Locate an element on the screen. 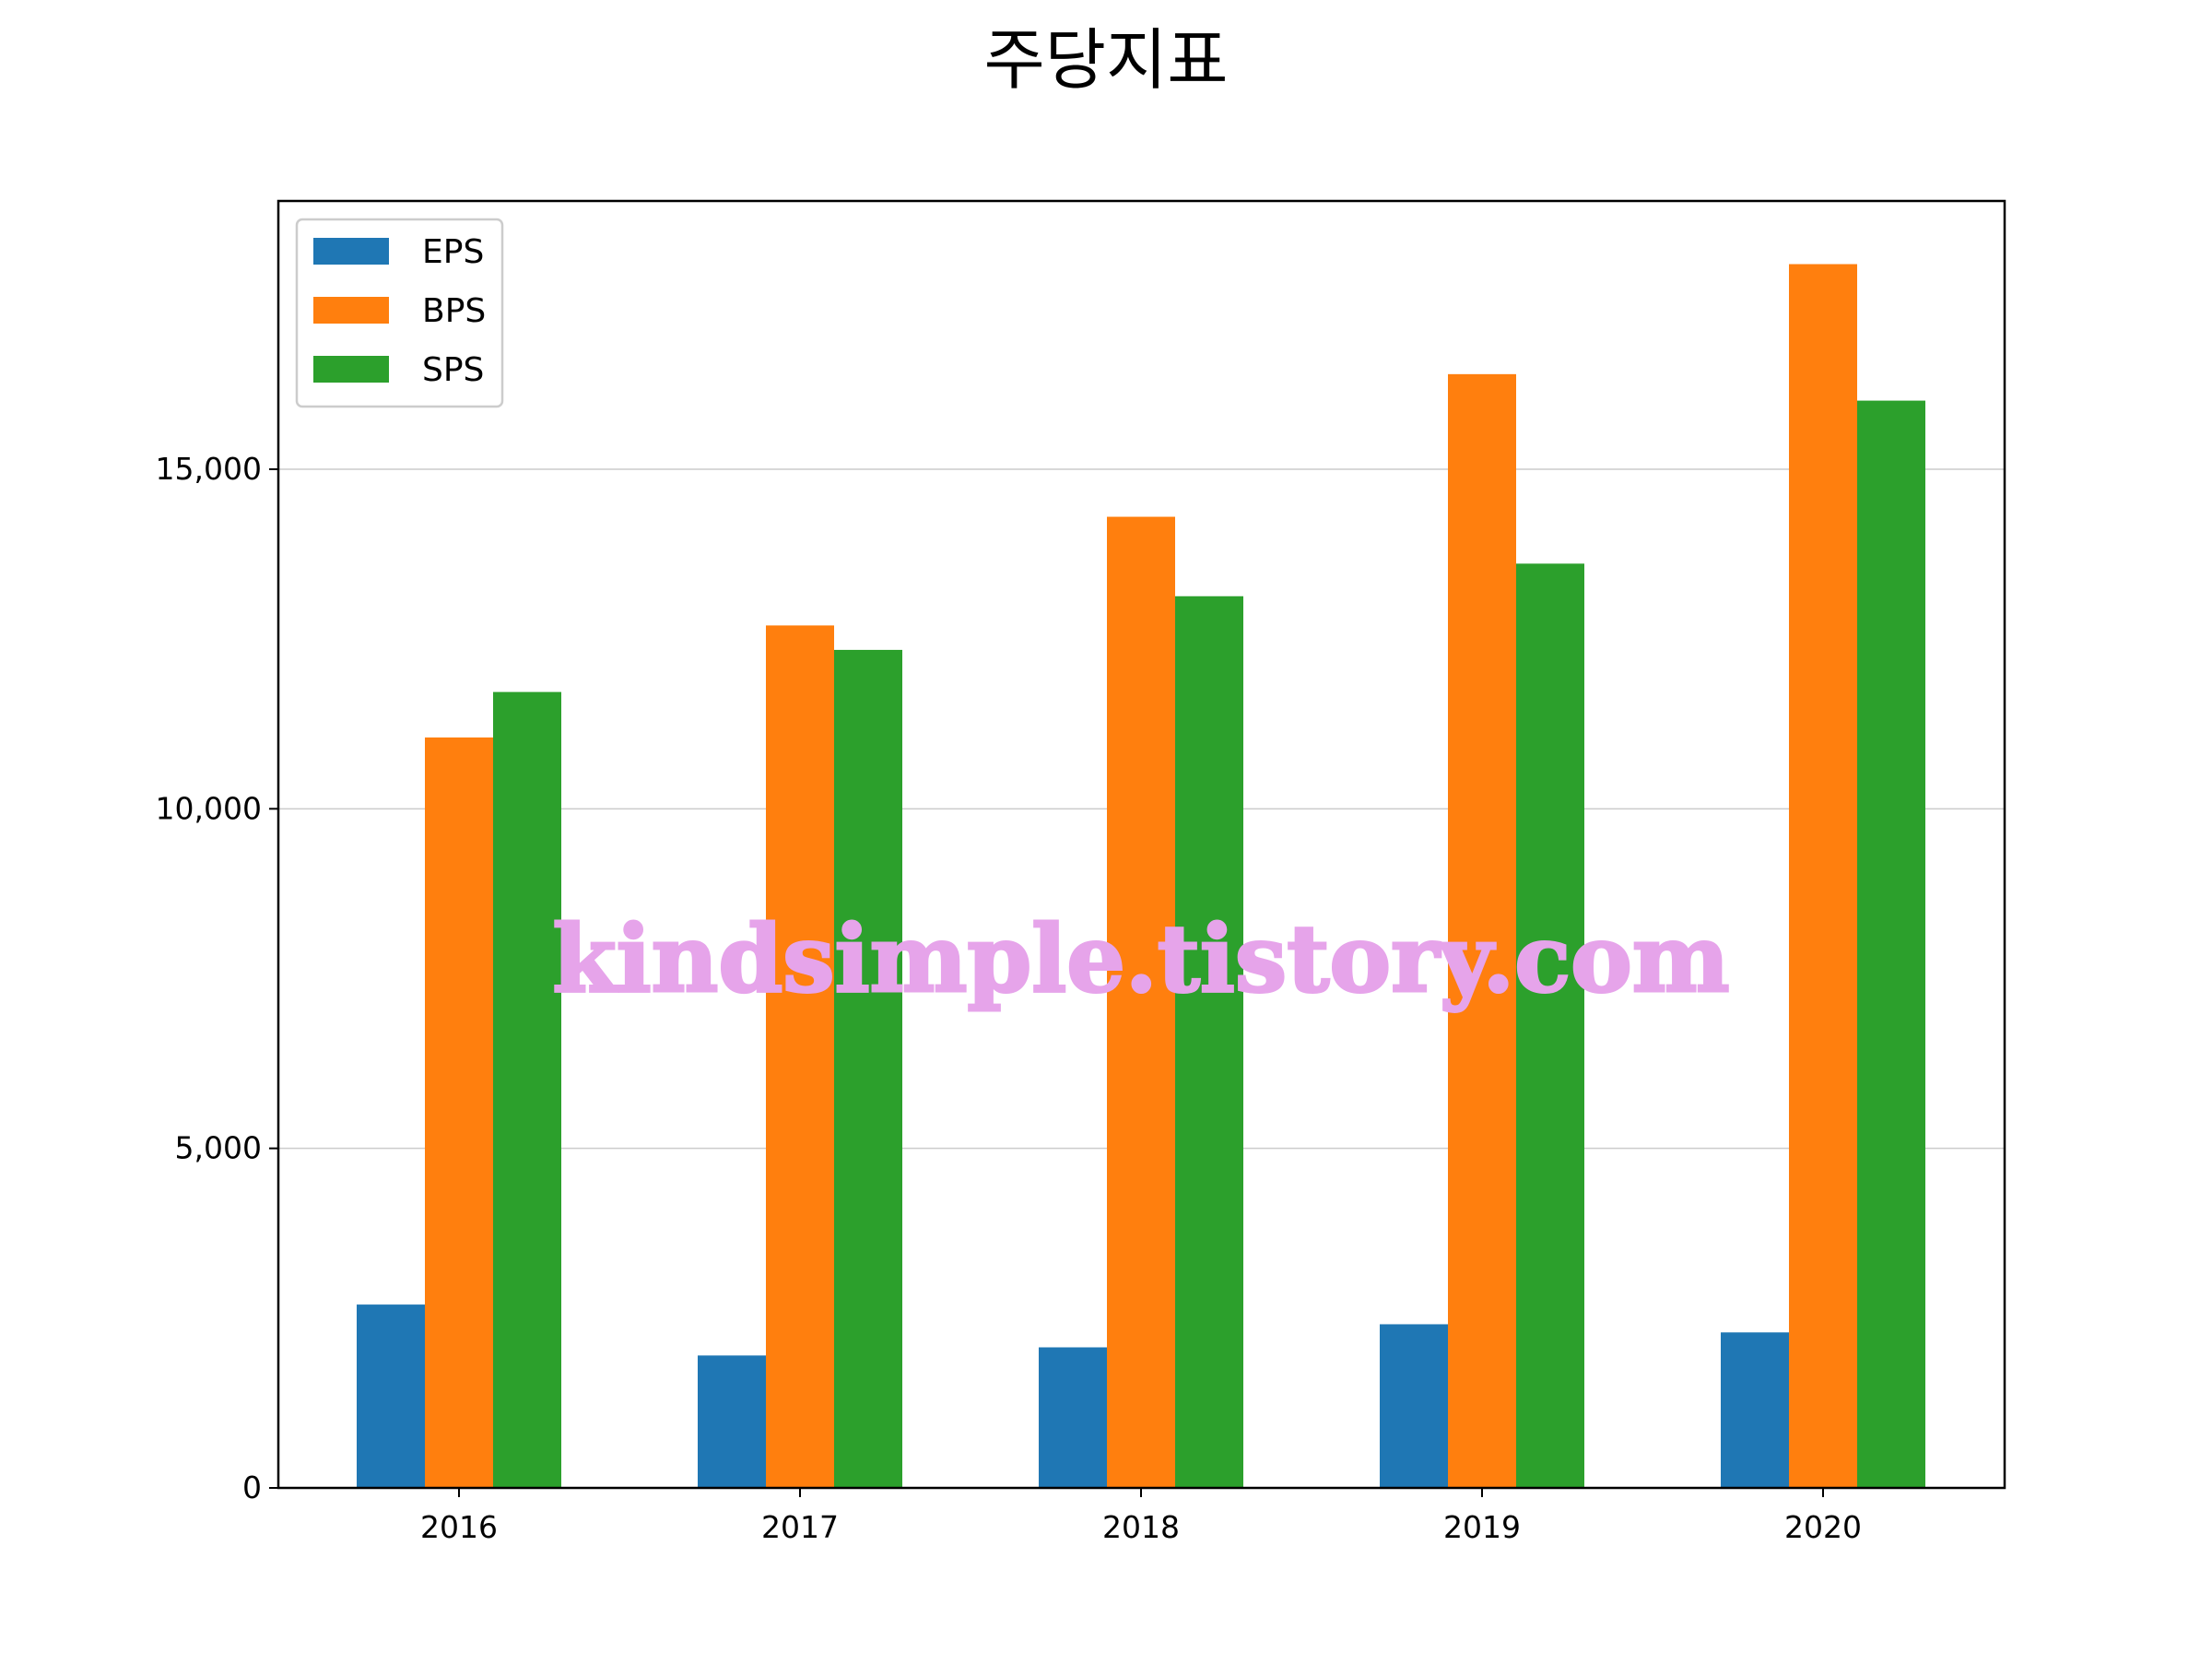  bar-bps-2019 is located at coordinates (1482, 930).